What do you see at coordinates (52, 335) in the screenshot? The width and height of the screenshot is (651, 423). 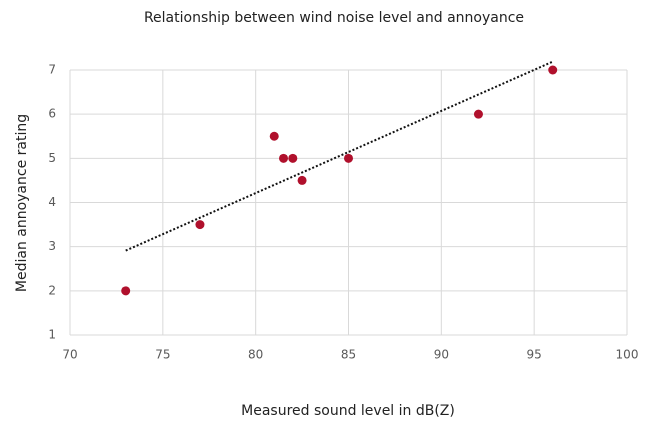 I see `y-tick-label: 1` at bounding box center [52, 335].